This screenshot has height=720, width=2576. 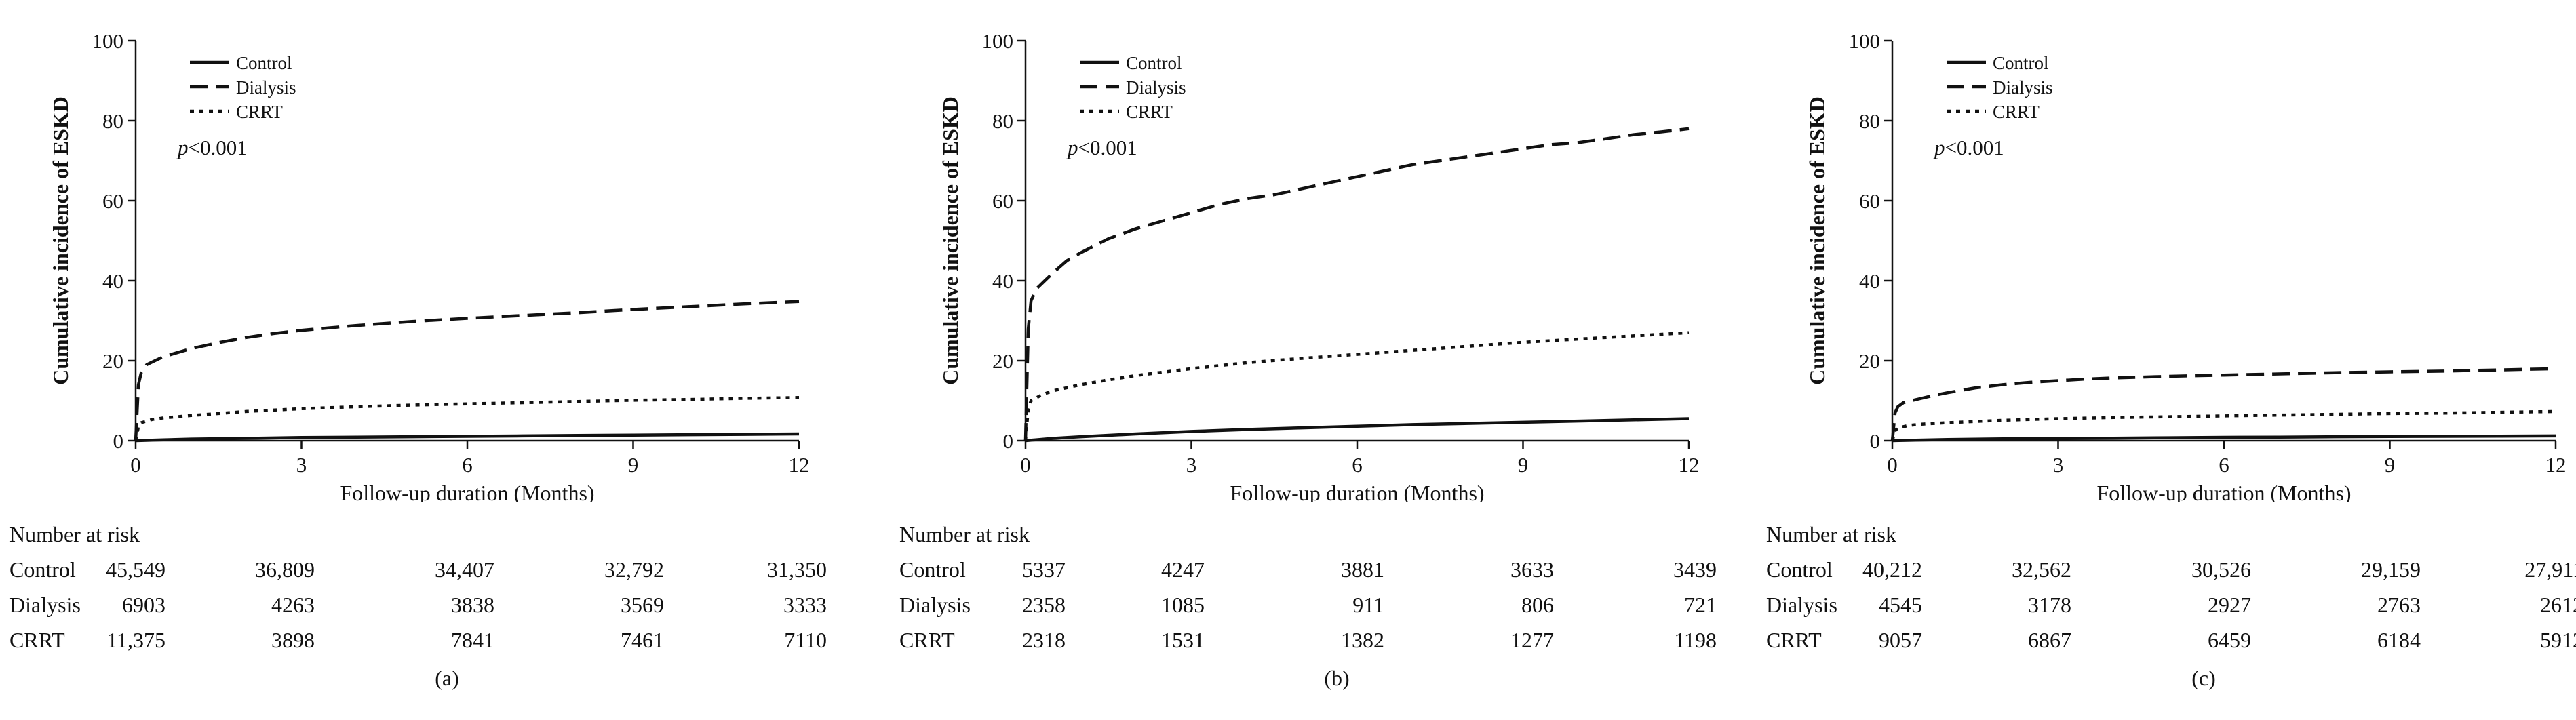 What do you see at coordinates (2171, 569) in the screenshot?
I see `risk-row-control: Control 40,212 32,562 30,526 29,159 27,911` at bounding box center [2171, 569].